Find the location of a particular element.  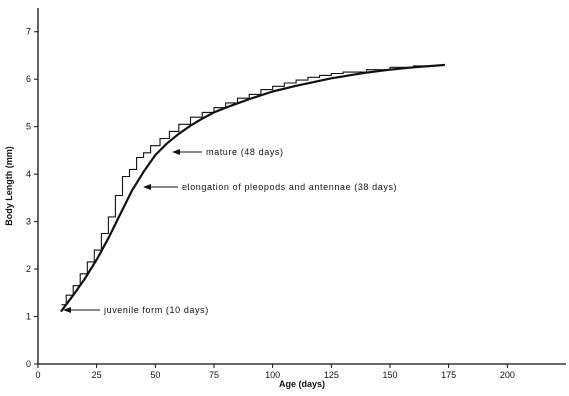

annotation-juvenile-label: juvenile form (10 days) is located at coordinates (156, 310).